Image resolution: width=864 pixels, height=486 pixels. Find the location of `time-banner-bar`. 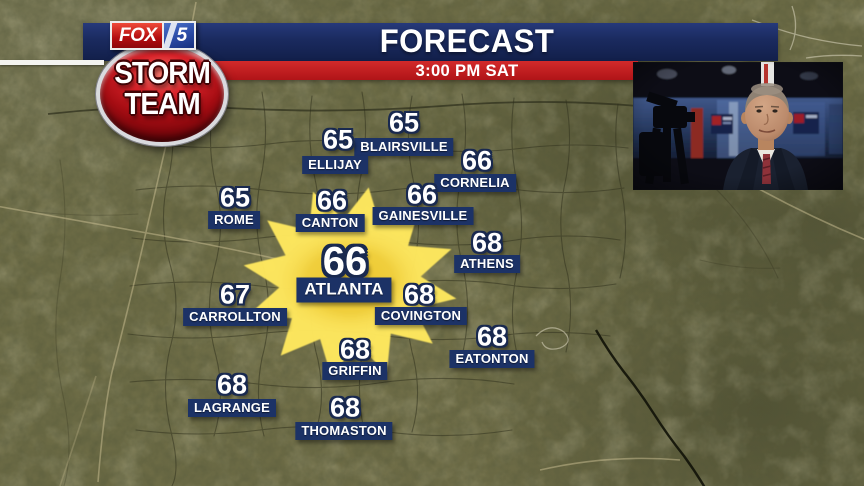

time-banner-bar is located at coordinates (424, 70).